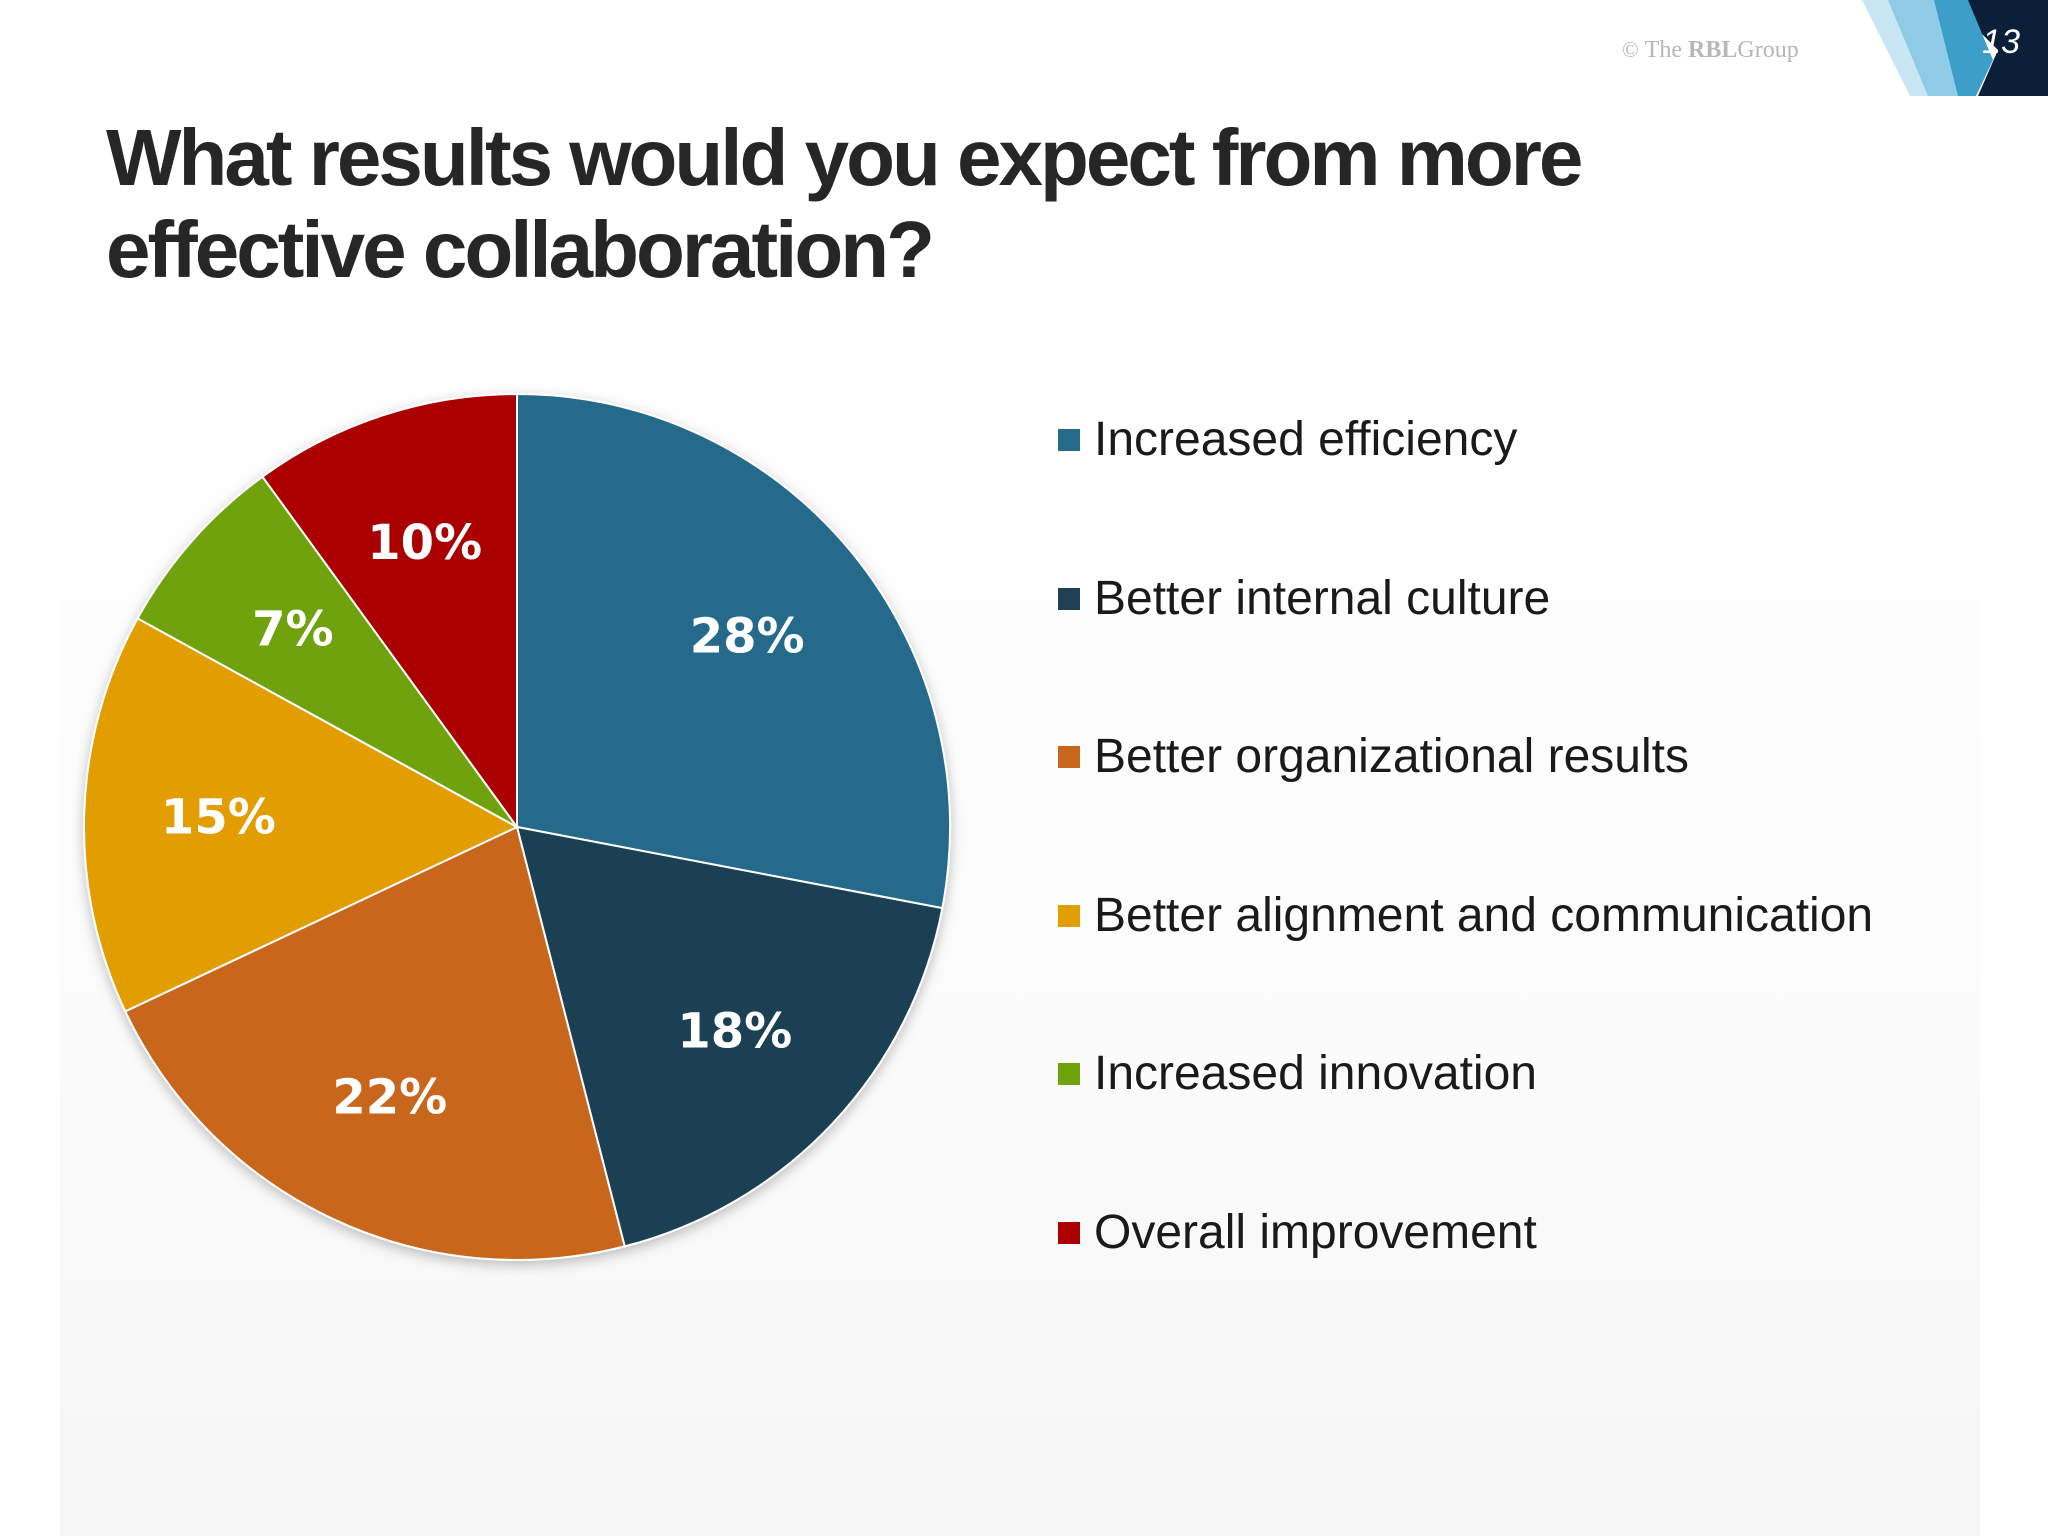 This screenshot has height=1536, width=2048. I want to click on data-label-better-organizational-results: 22%, so click(389, 1097).